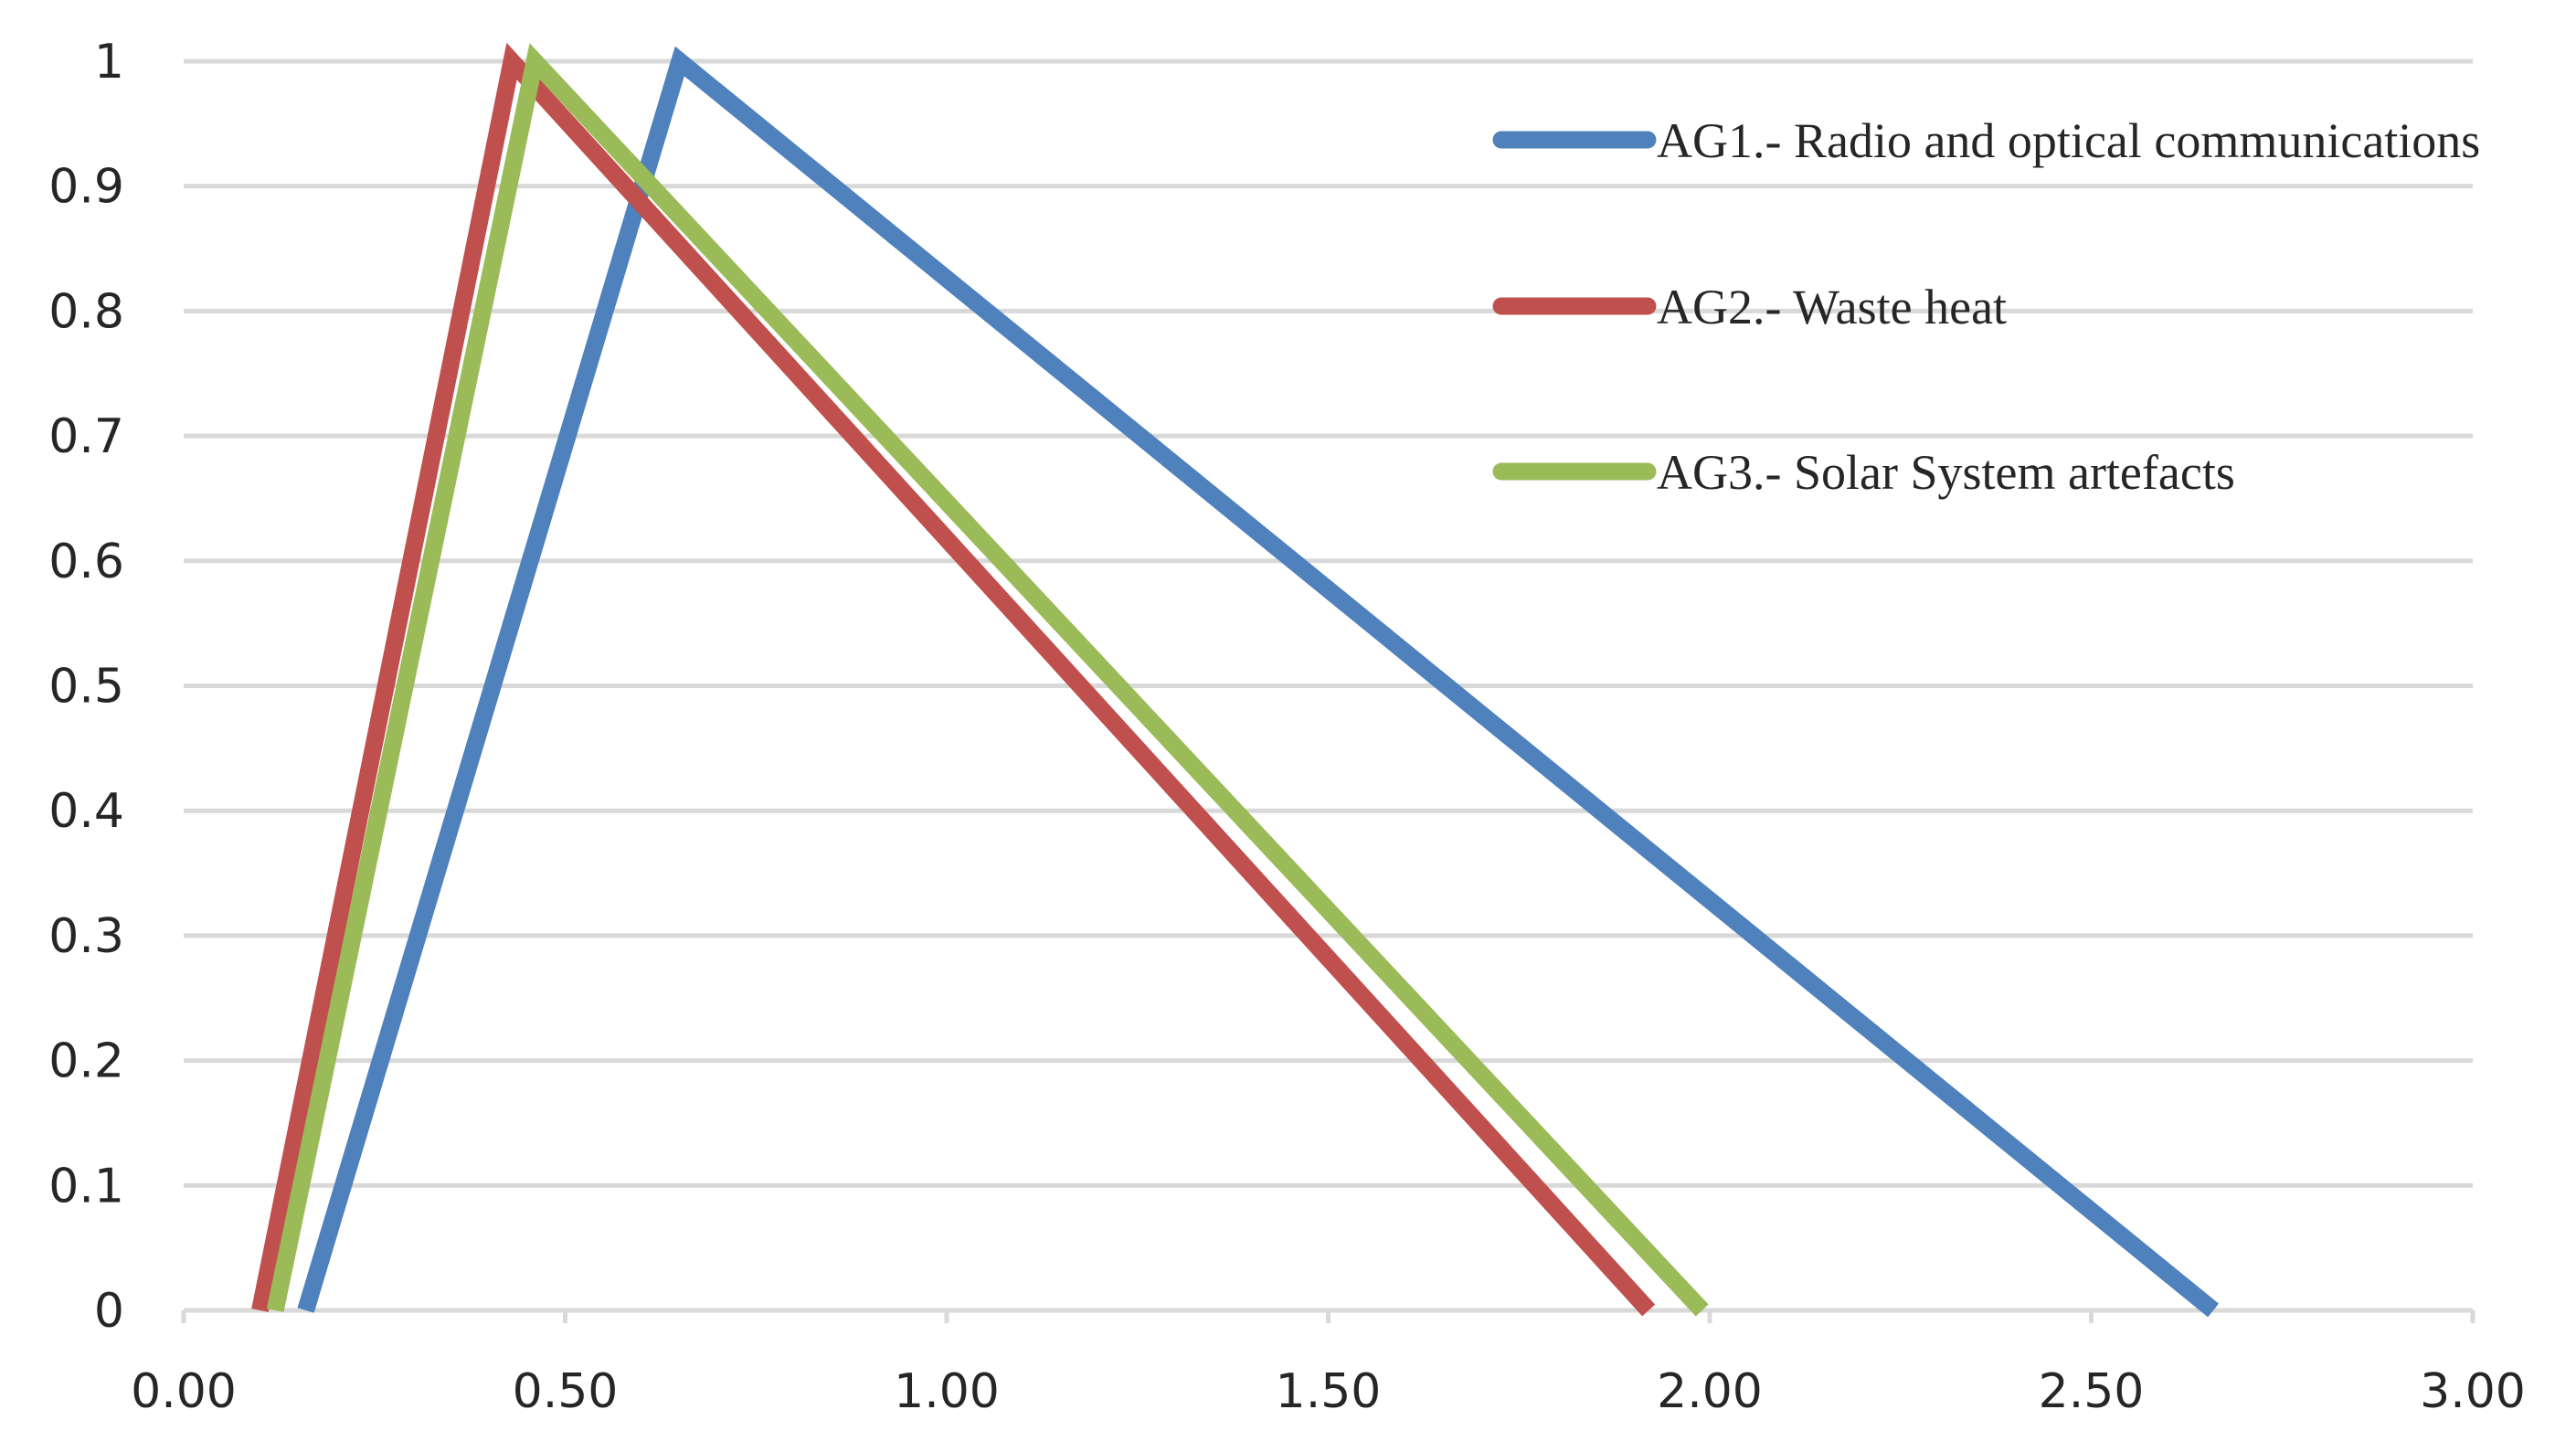  I want to click on legend-label-ag1: AG1.- Radio and optical communications, so click(2068, 140).